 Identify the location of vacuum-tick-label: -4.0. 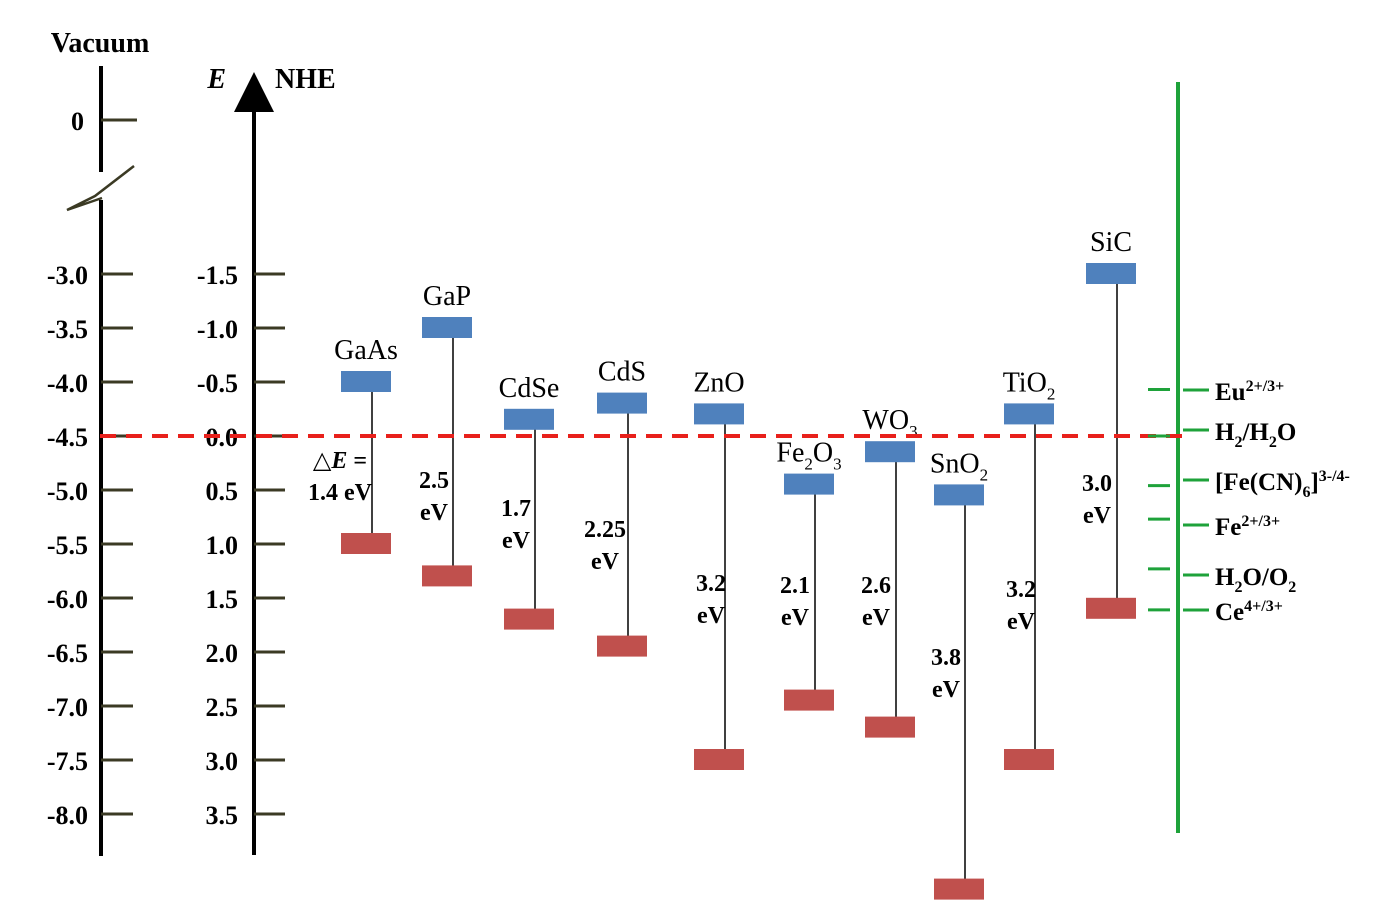
(67, 383).